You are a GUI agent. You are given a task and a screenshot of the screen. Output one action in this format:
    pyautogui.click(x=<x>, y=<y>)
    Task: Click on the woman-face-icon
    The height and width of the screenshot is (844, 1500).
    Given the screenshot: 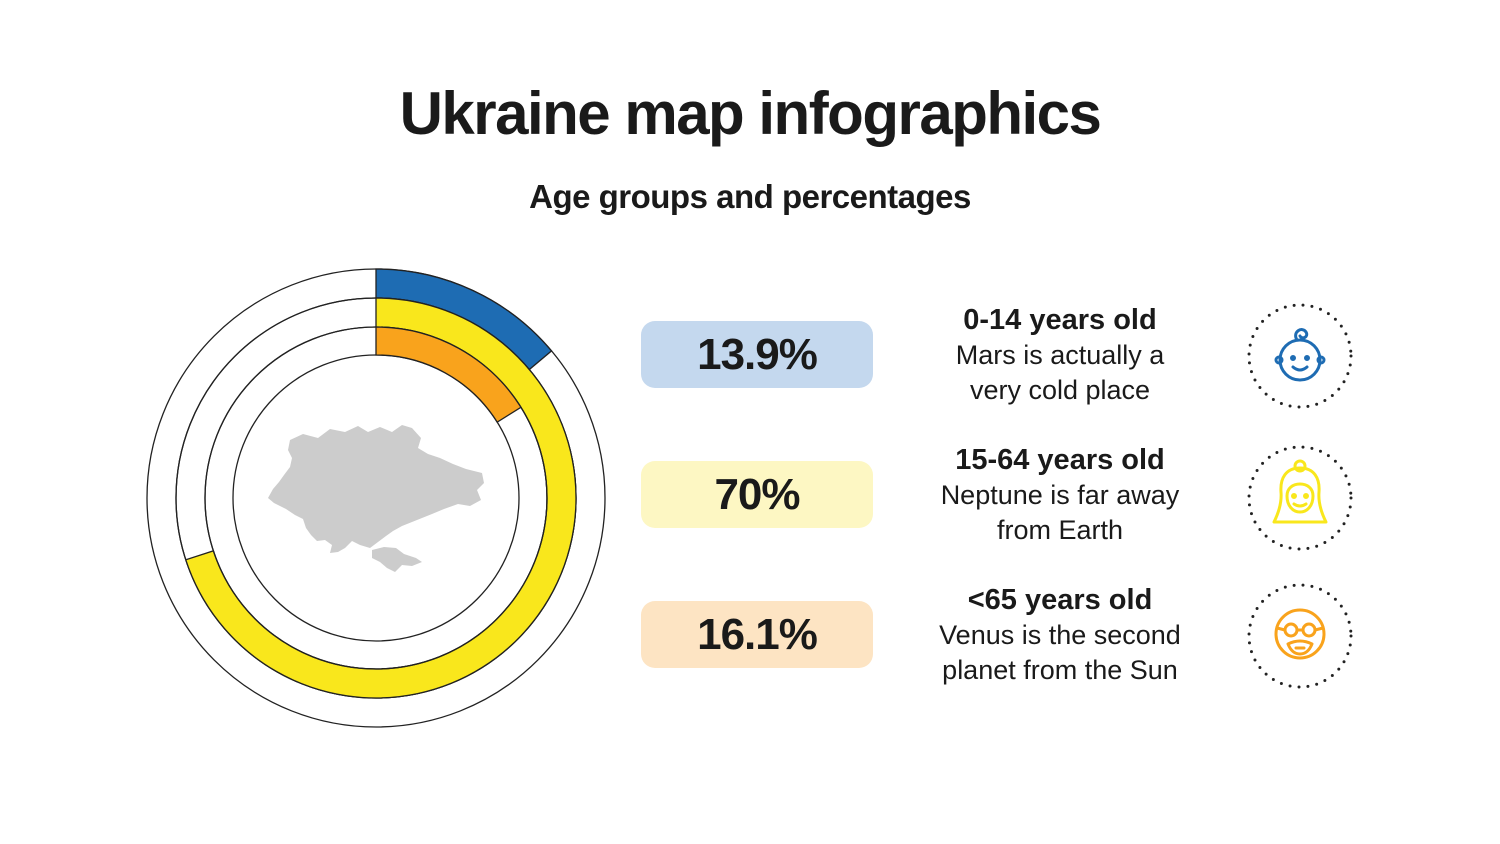 What is the action you would take?
    pyautogui.click(x=1300, y=498)
    